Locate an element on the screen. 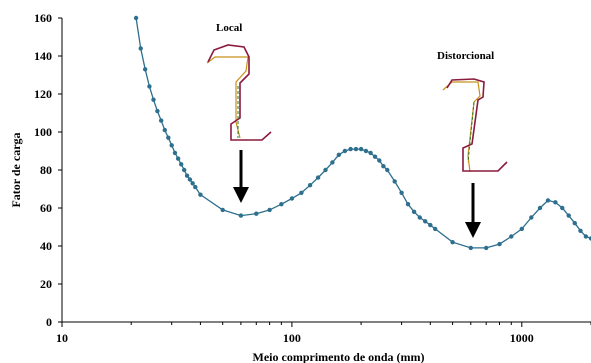 The width and height of the screenshot is (591, 363). y-tick-label: 40 is located at coordinates (46, 246).